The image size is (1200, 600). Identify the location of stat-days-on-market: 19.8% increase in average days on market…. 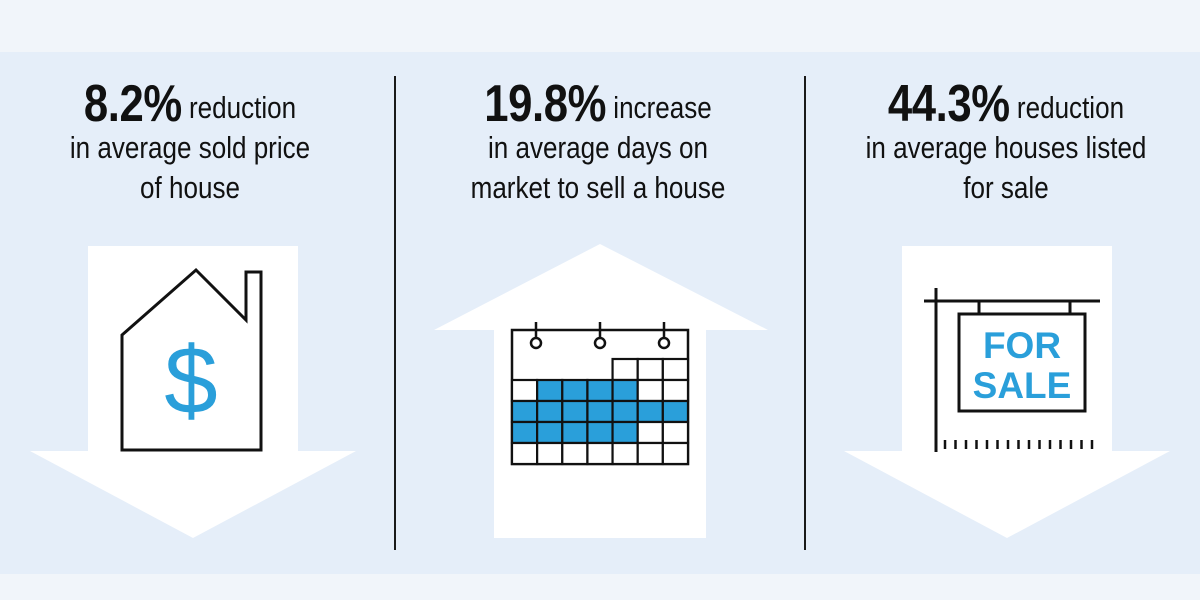
(598, 143).